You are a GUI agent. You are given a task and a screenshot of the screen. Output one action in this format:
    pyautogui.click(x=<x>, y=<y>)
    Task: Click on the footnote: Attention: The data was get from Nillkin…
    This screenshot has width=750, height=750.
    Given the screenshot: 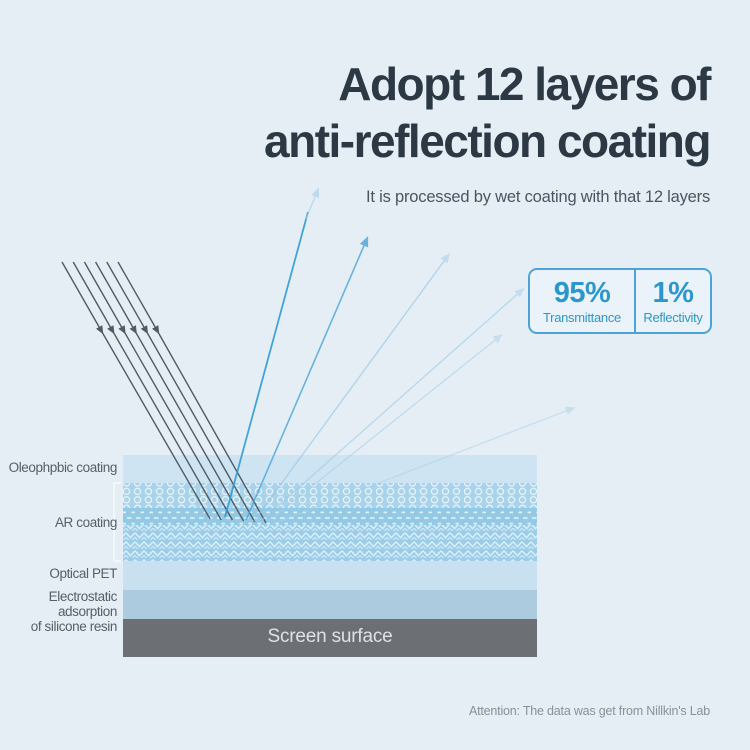 What is the action you would take?
    pyautogui.click(x=589, y=711)
    